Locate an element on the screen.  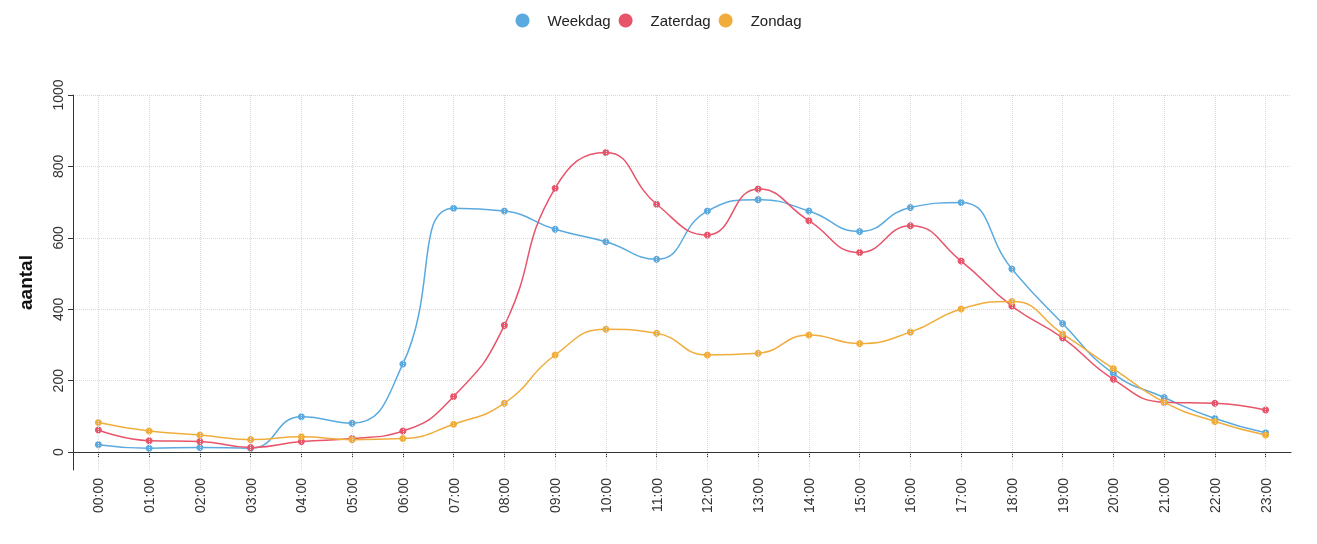
x-tick-label: 09:00 is located at coordinates (555, 495).